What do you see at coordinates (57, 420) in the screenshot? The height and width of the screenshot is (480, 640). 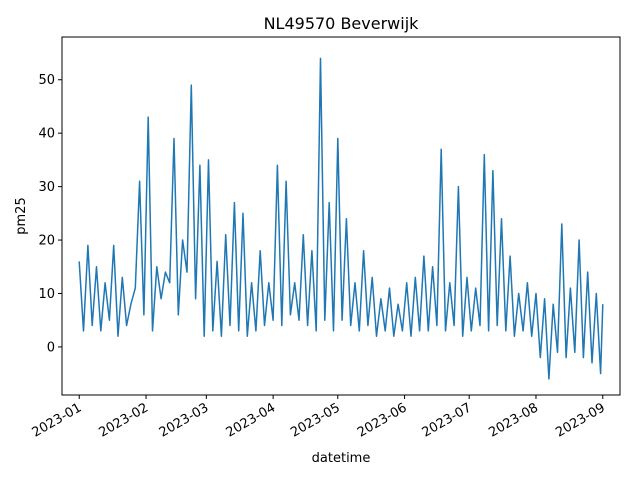 I see `x-tick-label: 2023-01` at bounding box center [57, 420].